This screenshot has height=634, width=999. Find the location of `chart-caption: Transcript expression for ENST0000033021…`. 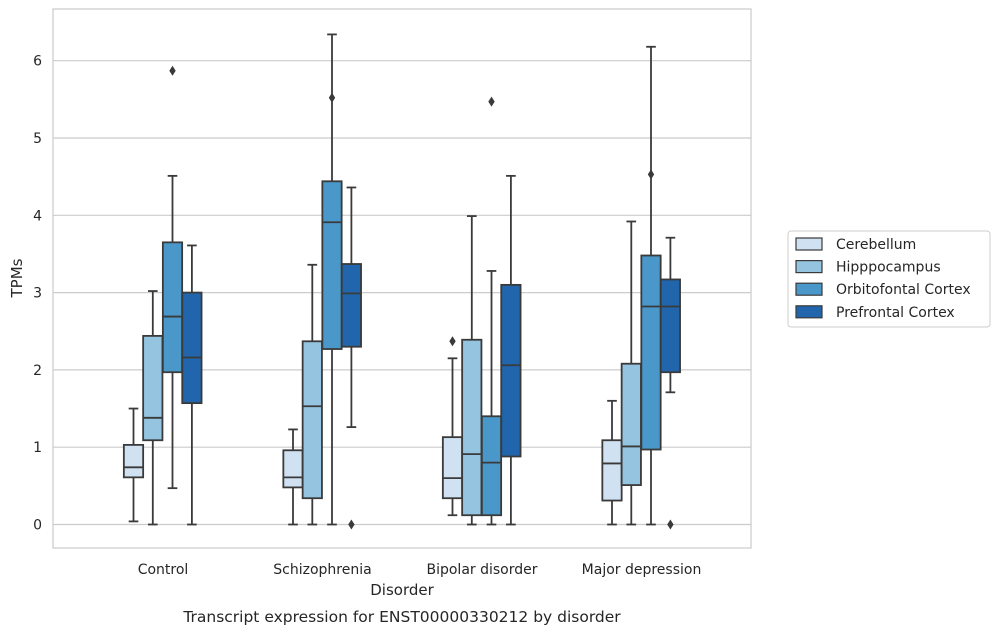

chart-caption: Transcript expression for ENST0000033021… is located at coordinates (401, 617).